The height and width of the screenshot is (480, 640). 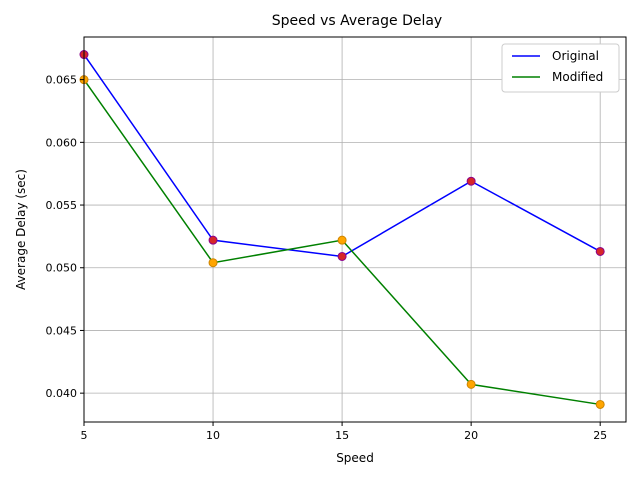 What do you see at coordinates (62, 142) in the screenshot?
I see `y-tick-label: 0.060` at bounding box center [62, 142].